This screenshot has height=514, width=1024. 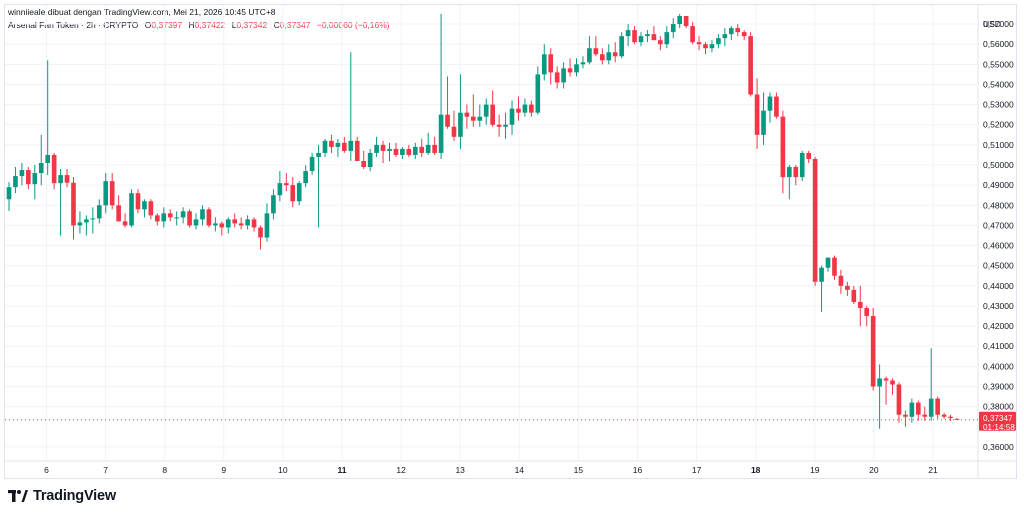 I want to click on tradingview-logo-icon, so click(x=18, y=496).